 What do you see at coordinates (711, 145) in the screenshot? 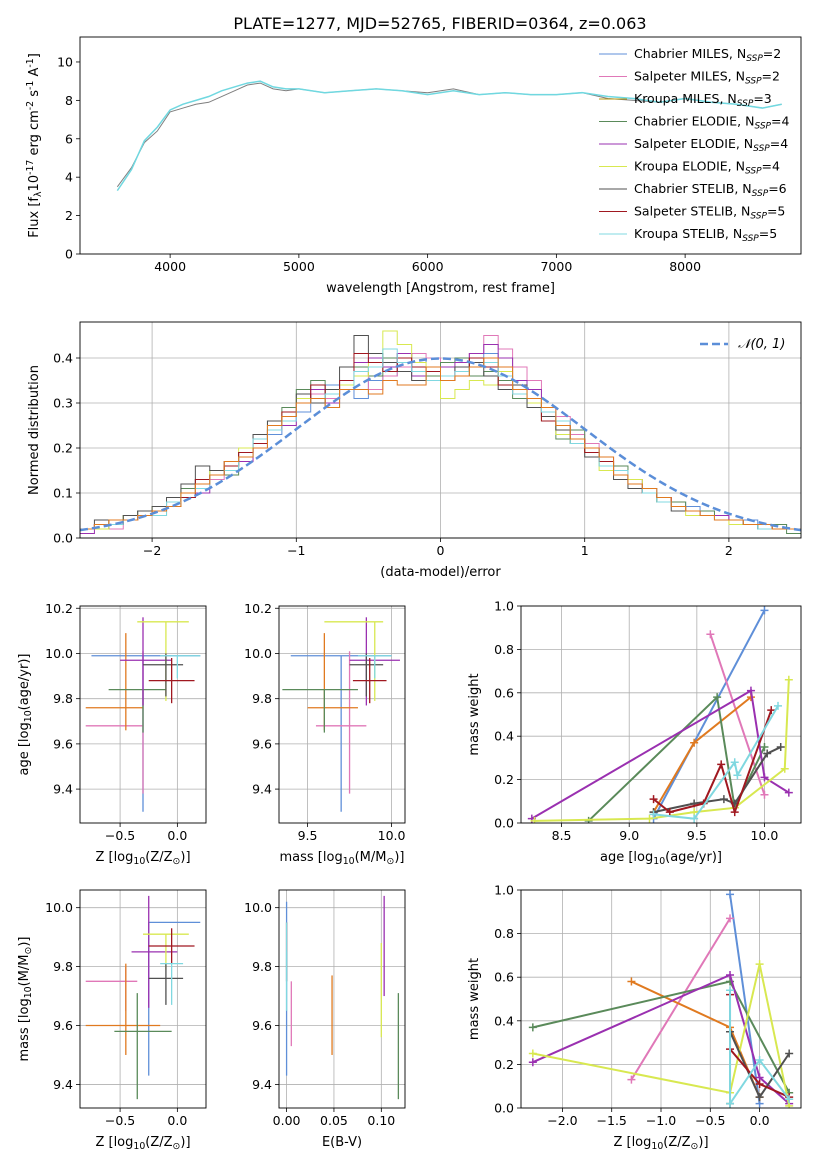
I see `legend-label: Salpeter ELODIE, NSSP=4` at bounding box center [711, 145].